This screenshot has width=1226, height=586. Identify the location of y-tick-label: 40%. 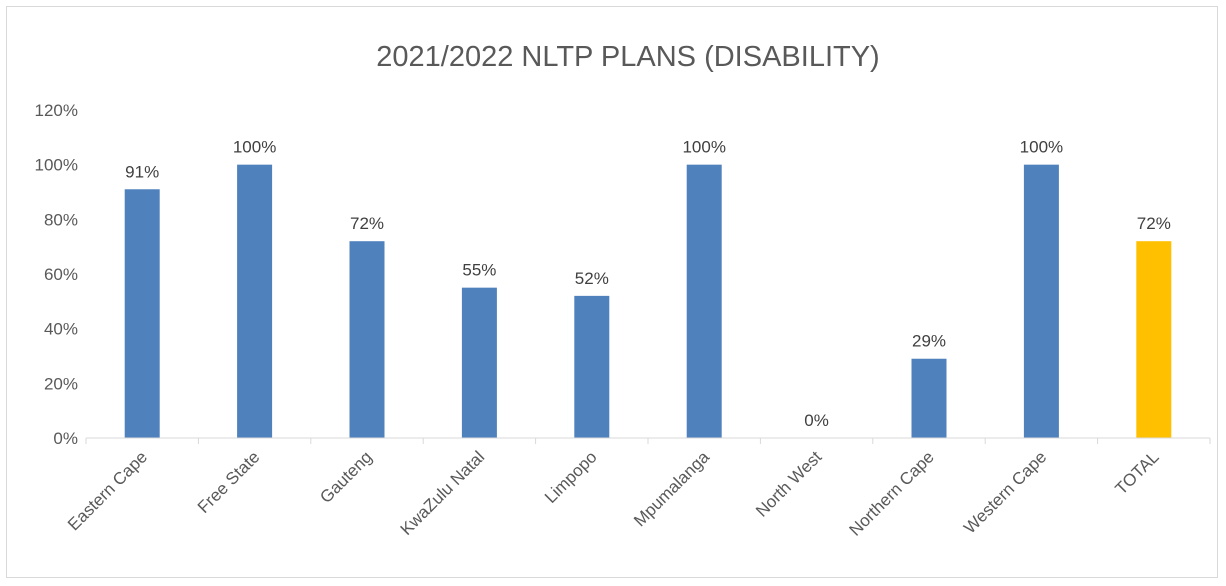
(61, 329).